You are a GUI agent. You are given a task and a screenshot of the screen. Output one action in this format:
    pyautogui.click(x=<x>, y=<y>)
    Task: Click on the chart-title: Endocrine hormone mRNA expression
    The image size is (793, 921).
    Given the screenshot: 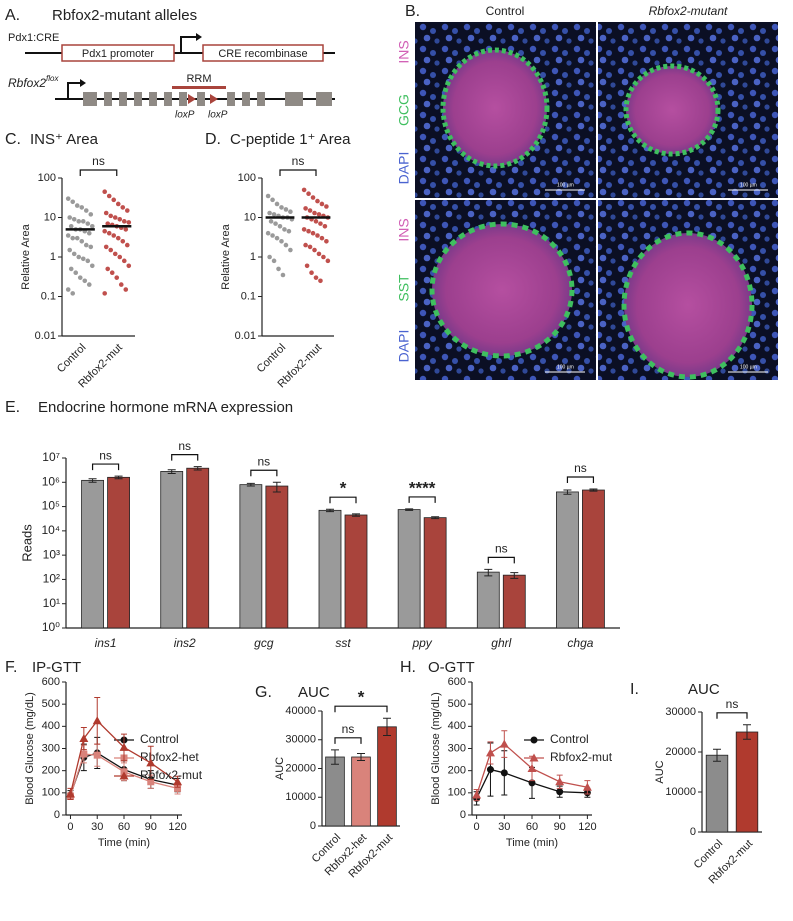 What is the action you would take?
    pyautogui.click(x=165, y=407)
    